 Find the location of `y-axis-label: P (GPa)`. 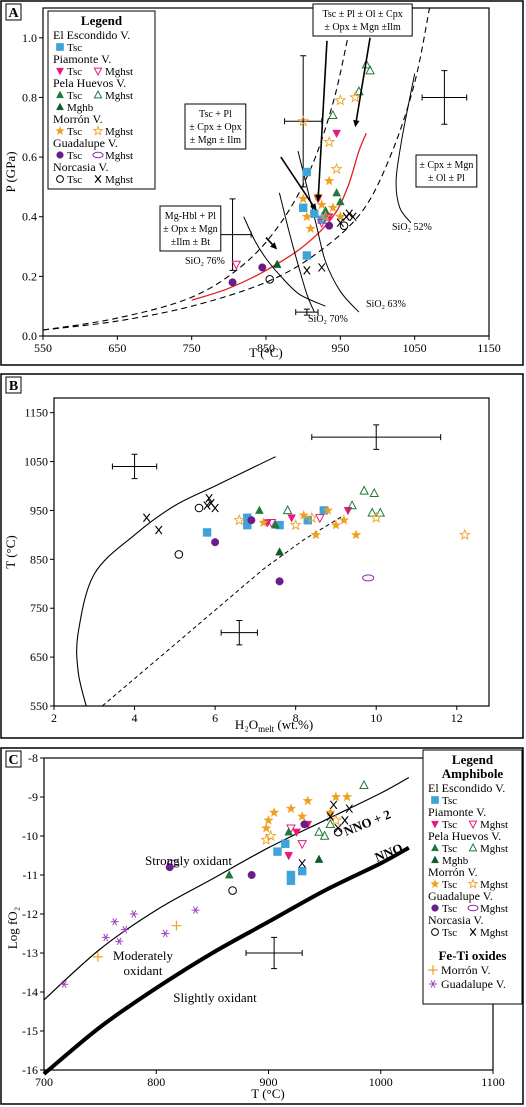

y-axis-label: P (GPa) is located at coordinates (10, 171).